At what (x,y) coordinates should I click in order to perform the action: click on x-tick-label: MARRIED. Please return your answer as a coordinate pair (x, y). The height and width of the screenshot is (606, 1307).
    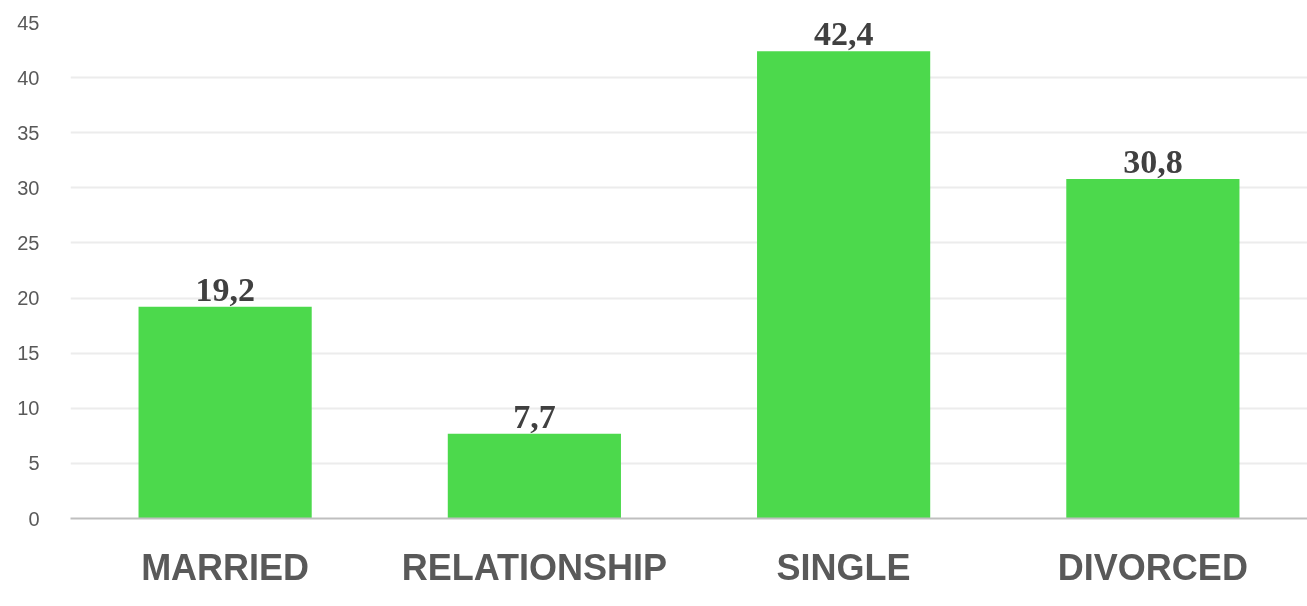
    Looking at the image, I should click on (225, 567).